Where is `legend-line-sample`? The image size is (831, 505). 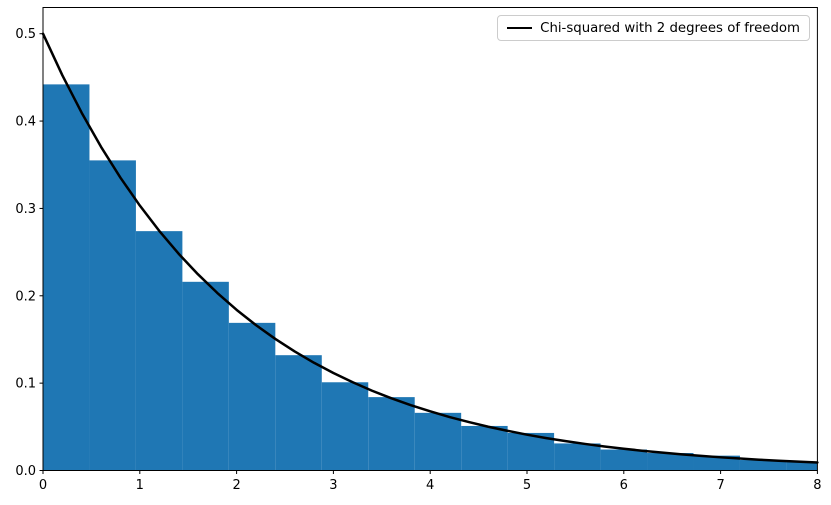 legend-line-sample is located at coordinates (520, 28).